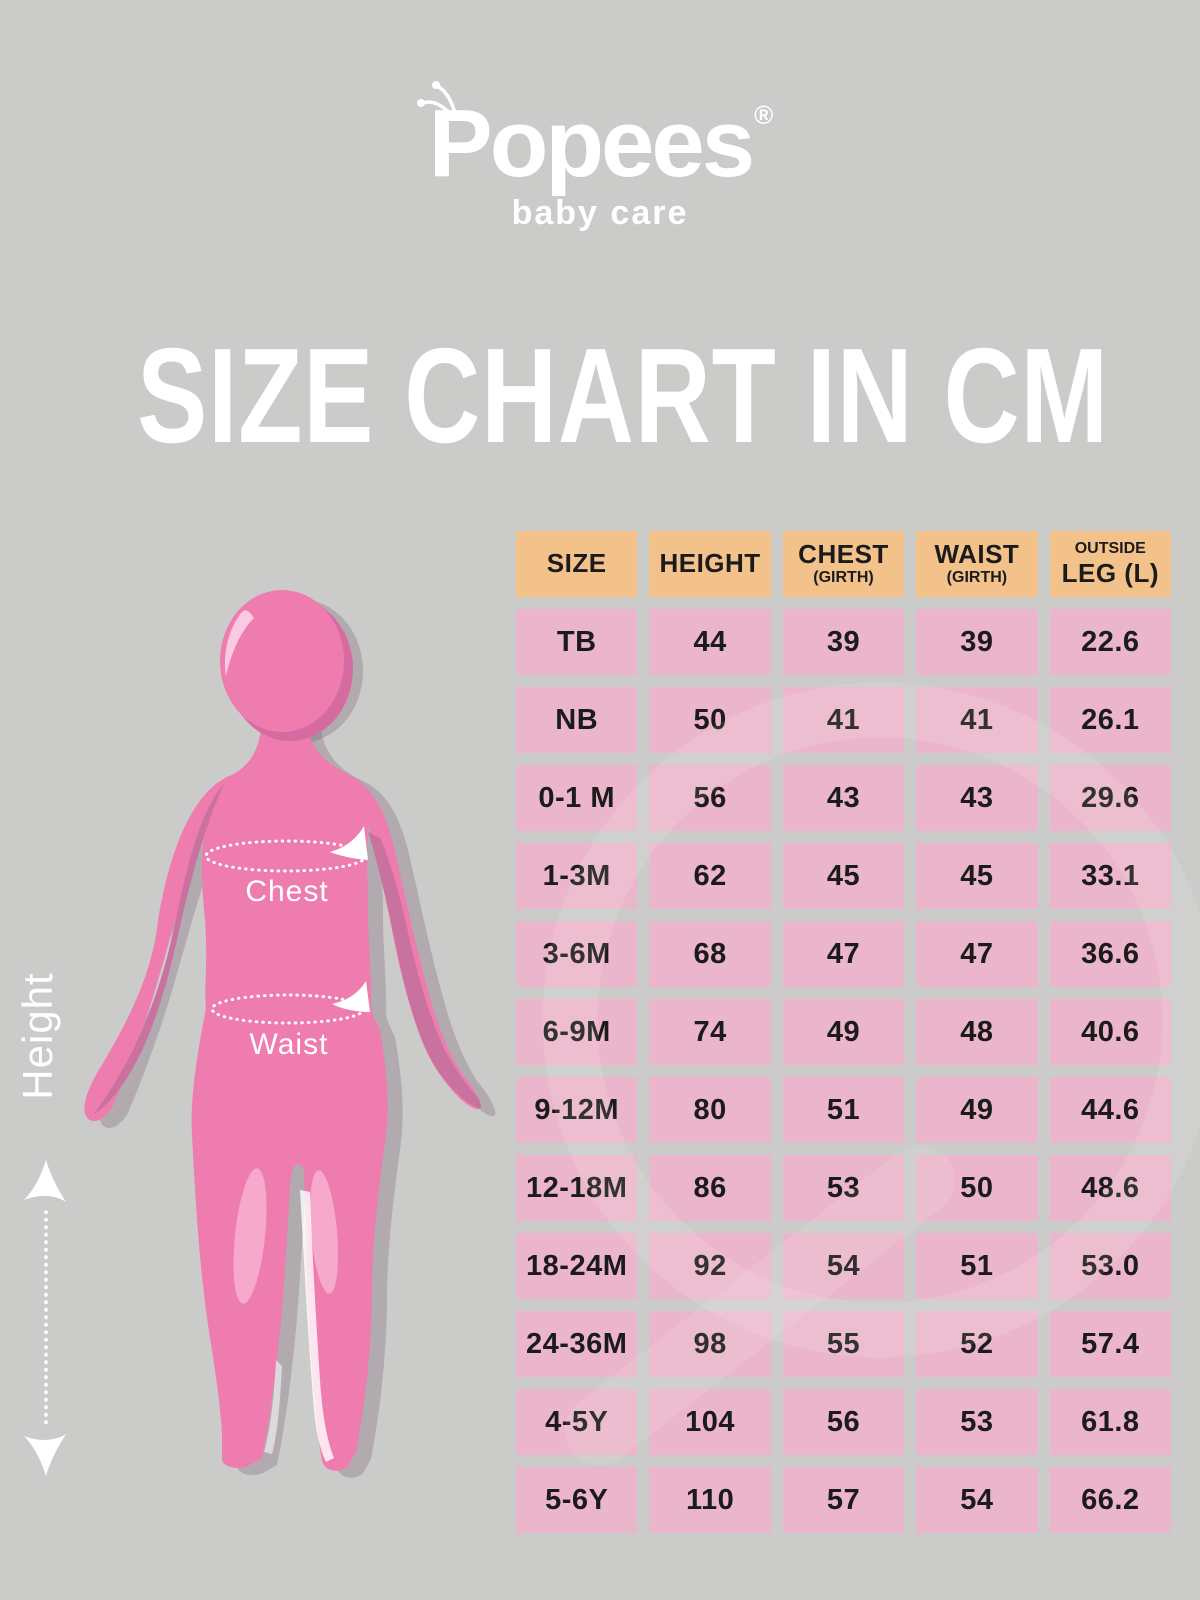 The image size is (1200, 1600). I want to click on measurement-value: 68, so click(710, 954).